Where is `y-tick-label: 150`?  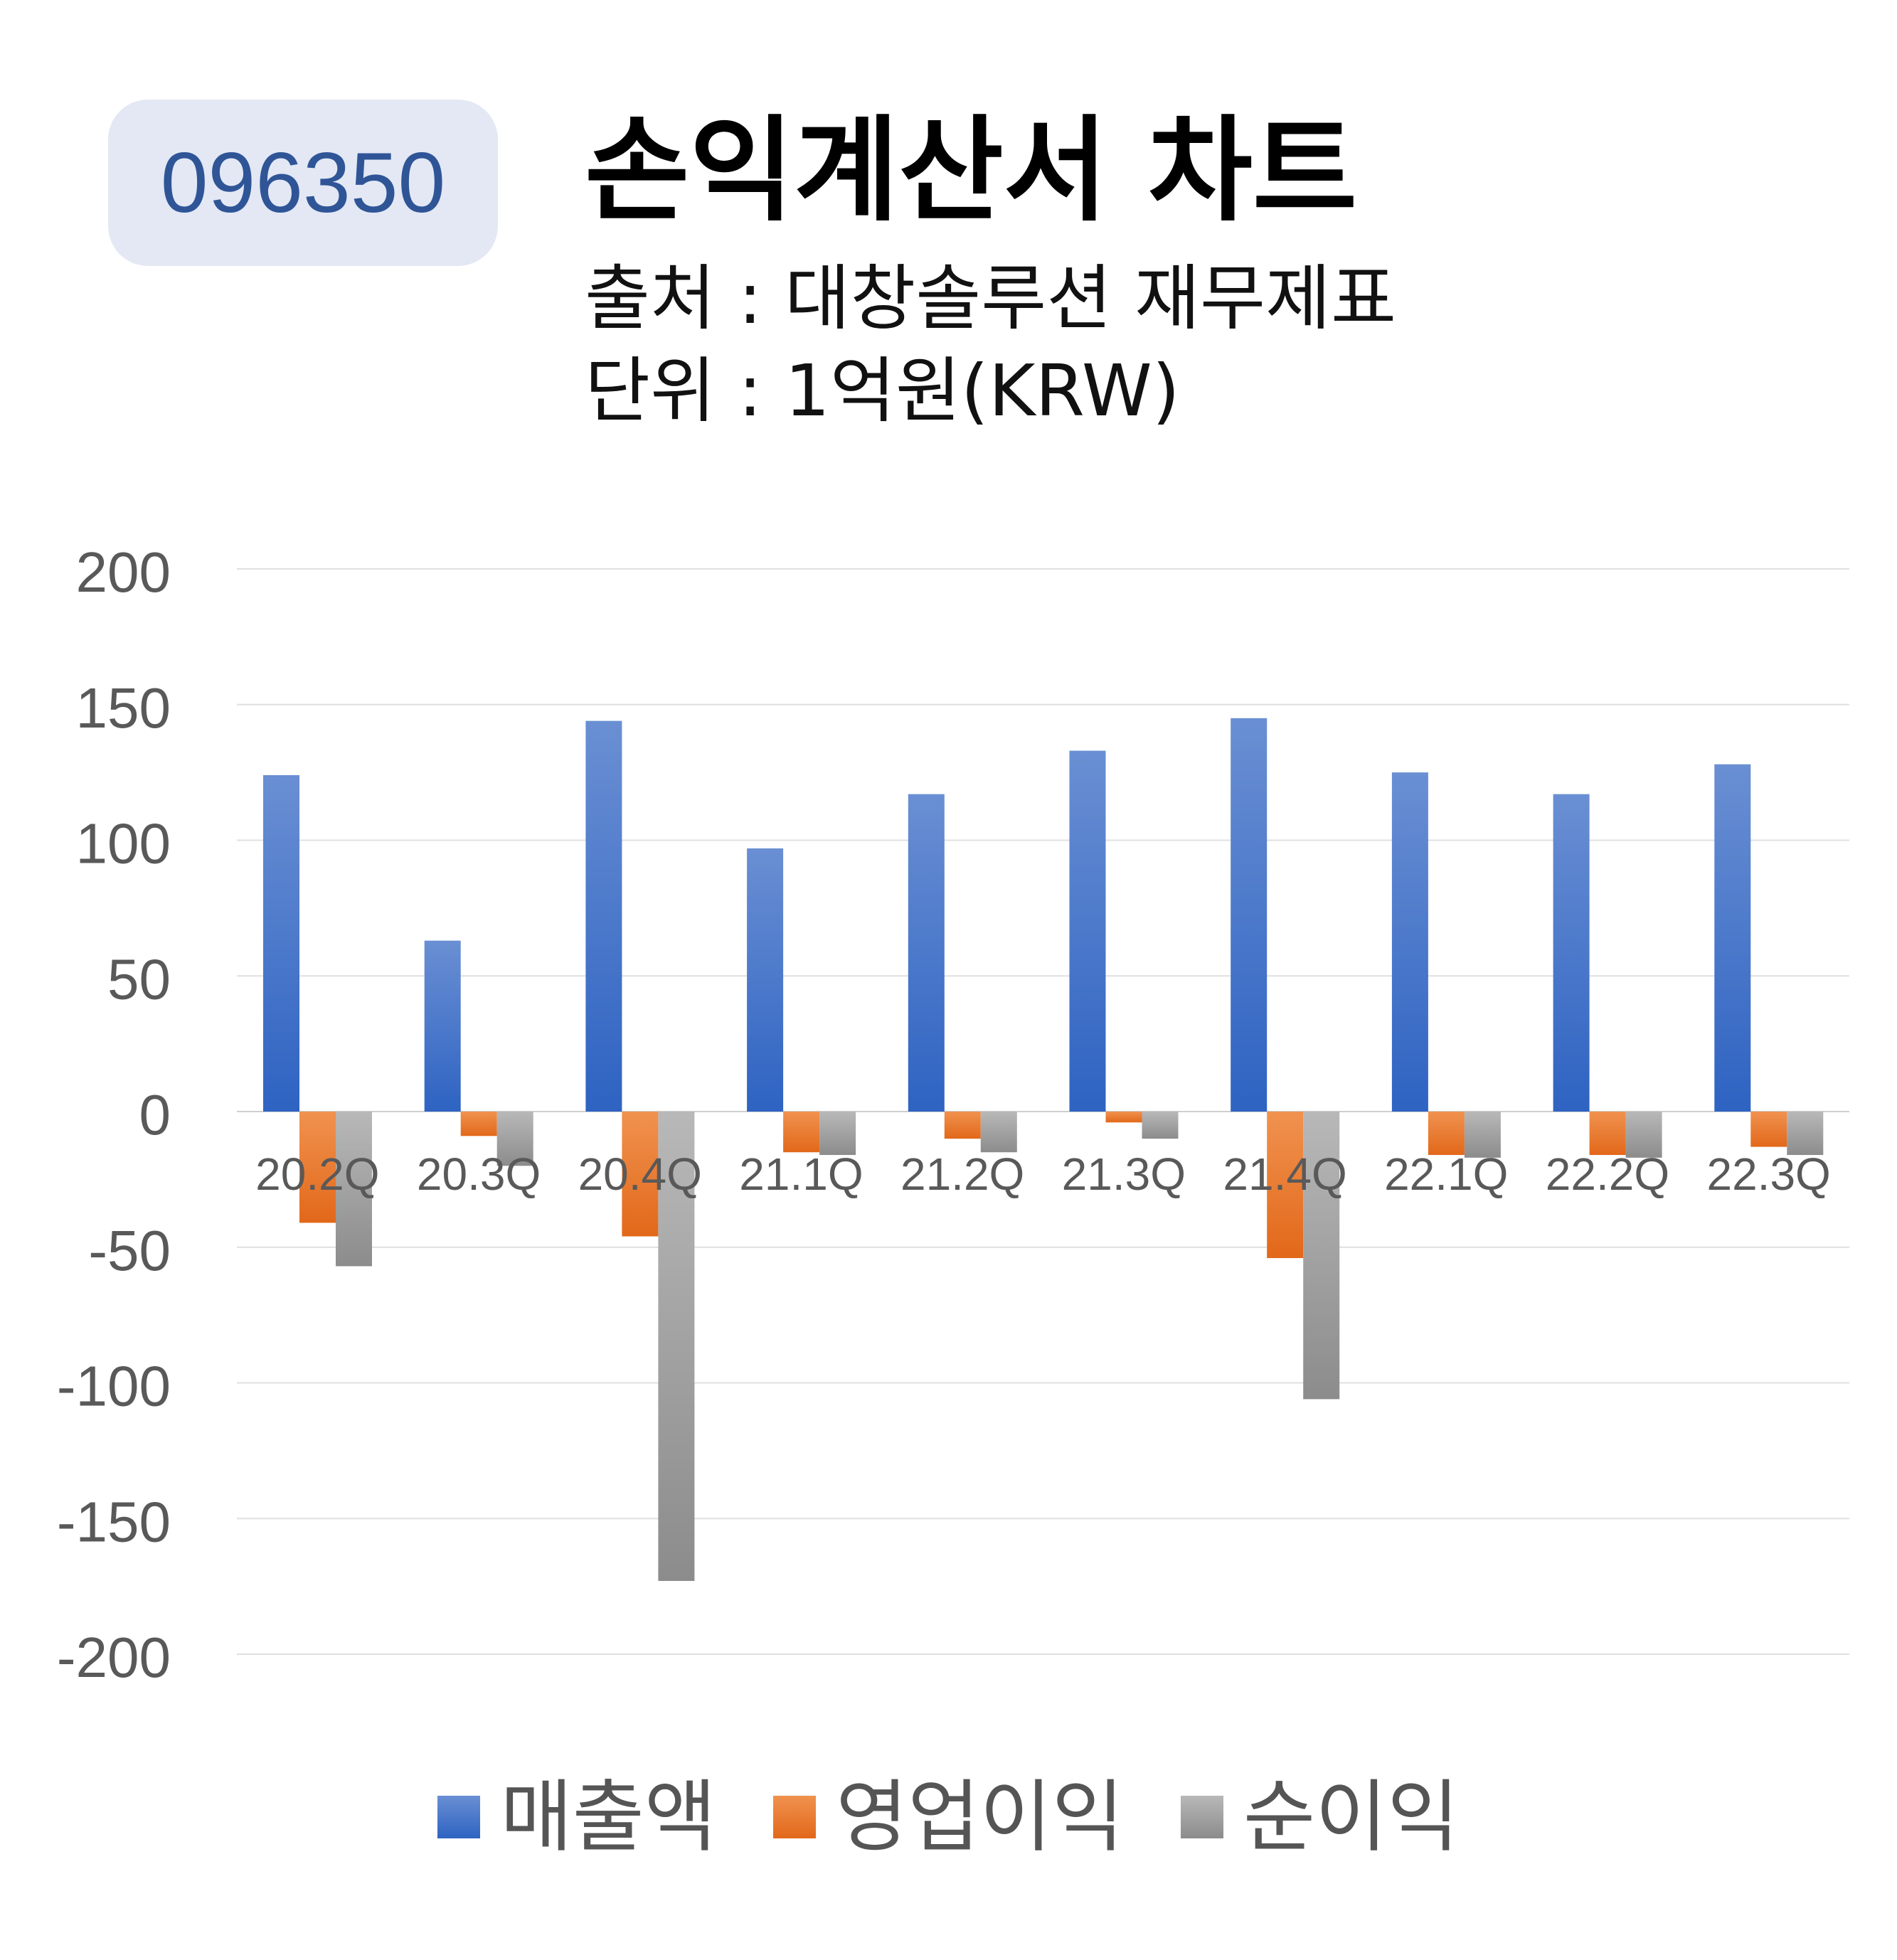 y-tick-label: 150 is located at coordinates (124, 708).